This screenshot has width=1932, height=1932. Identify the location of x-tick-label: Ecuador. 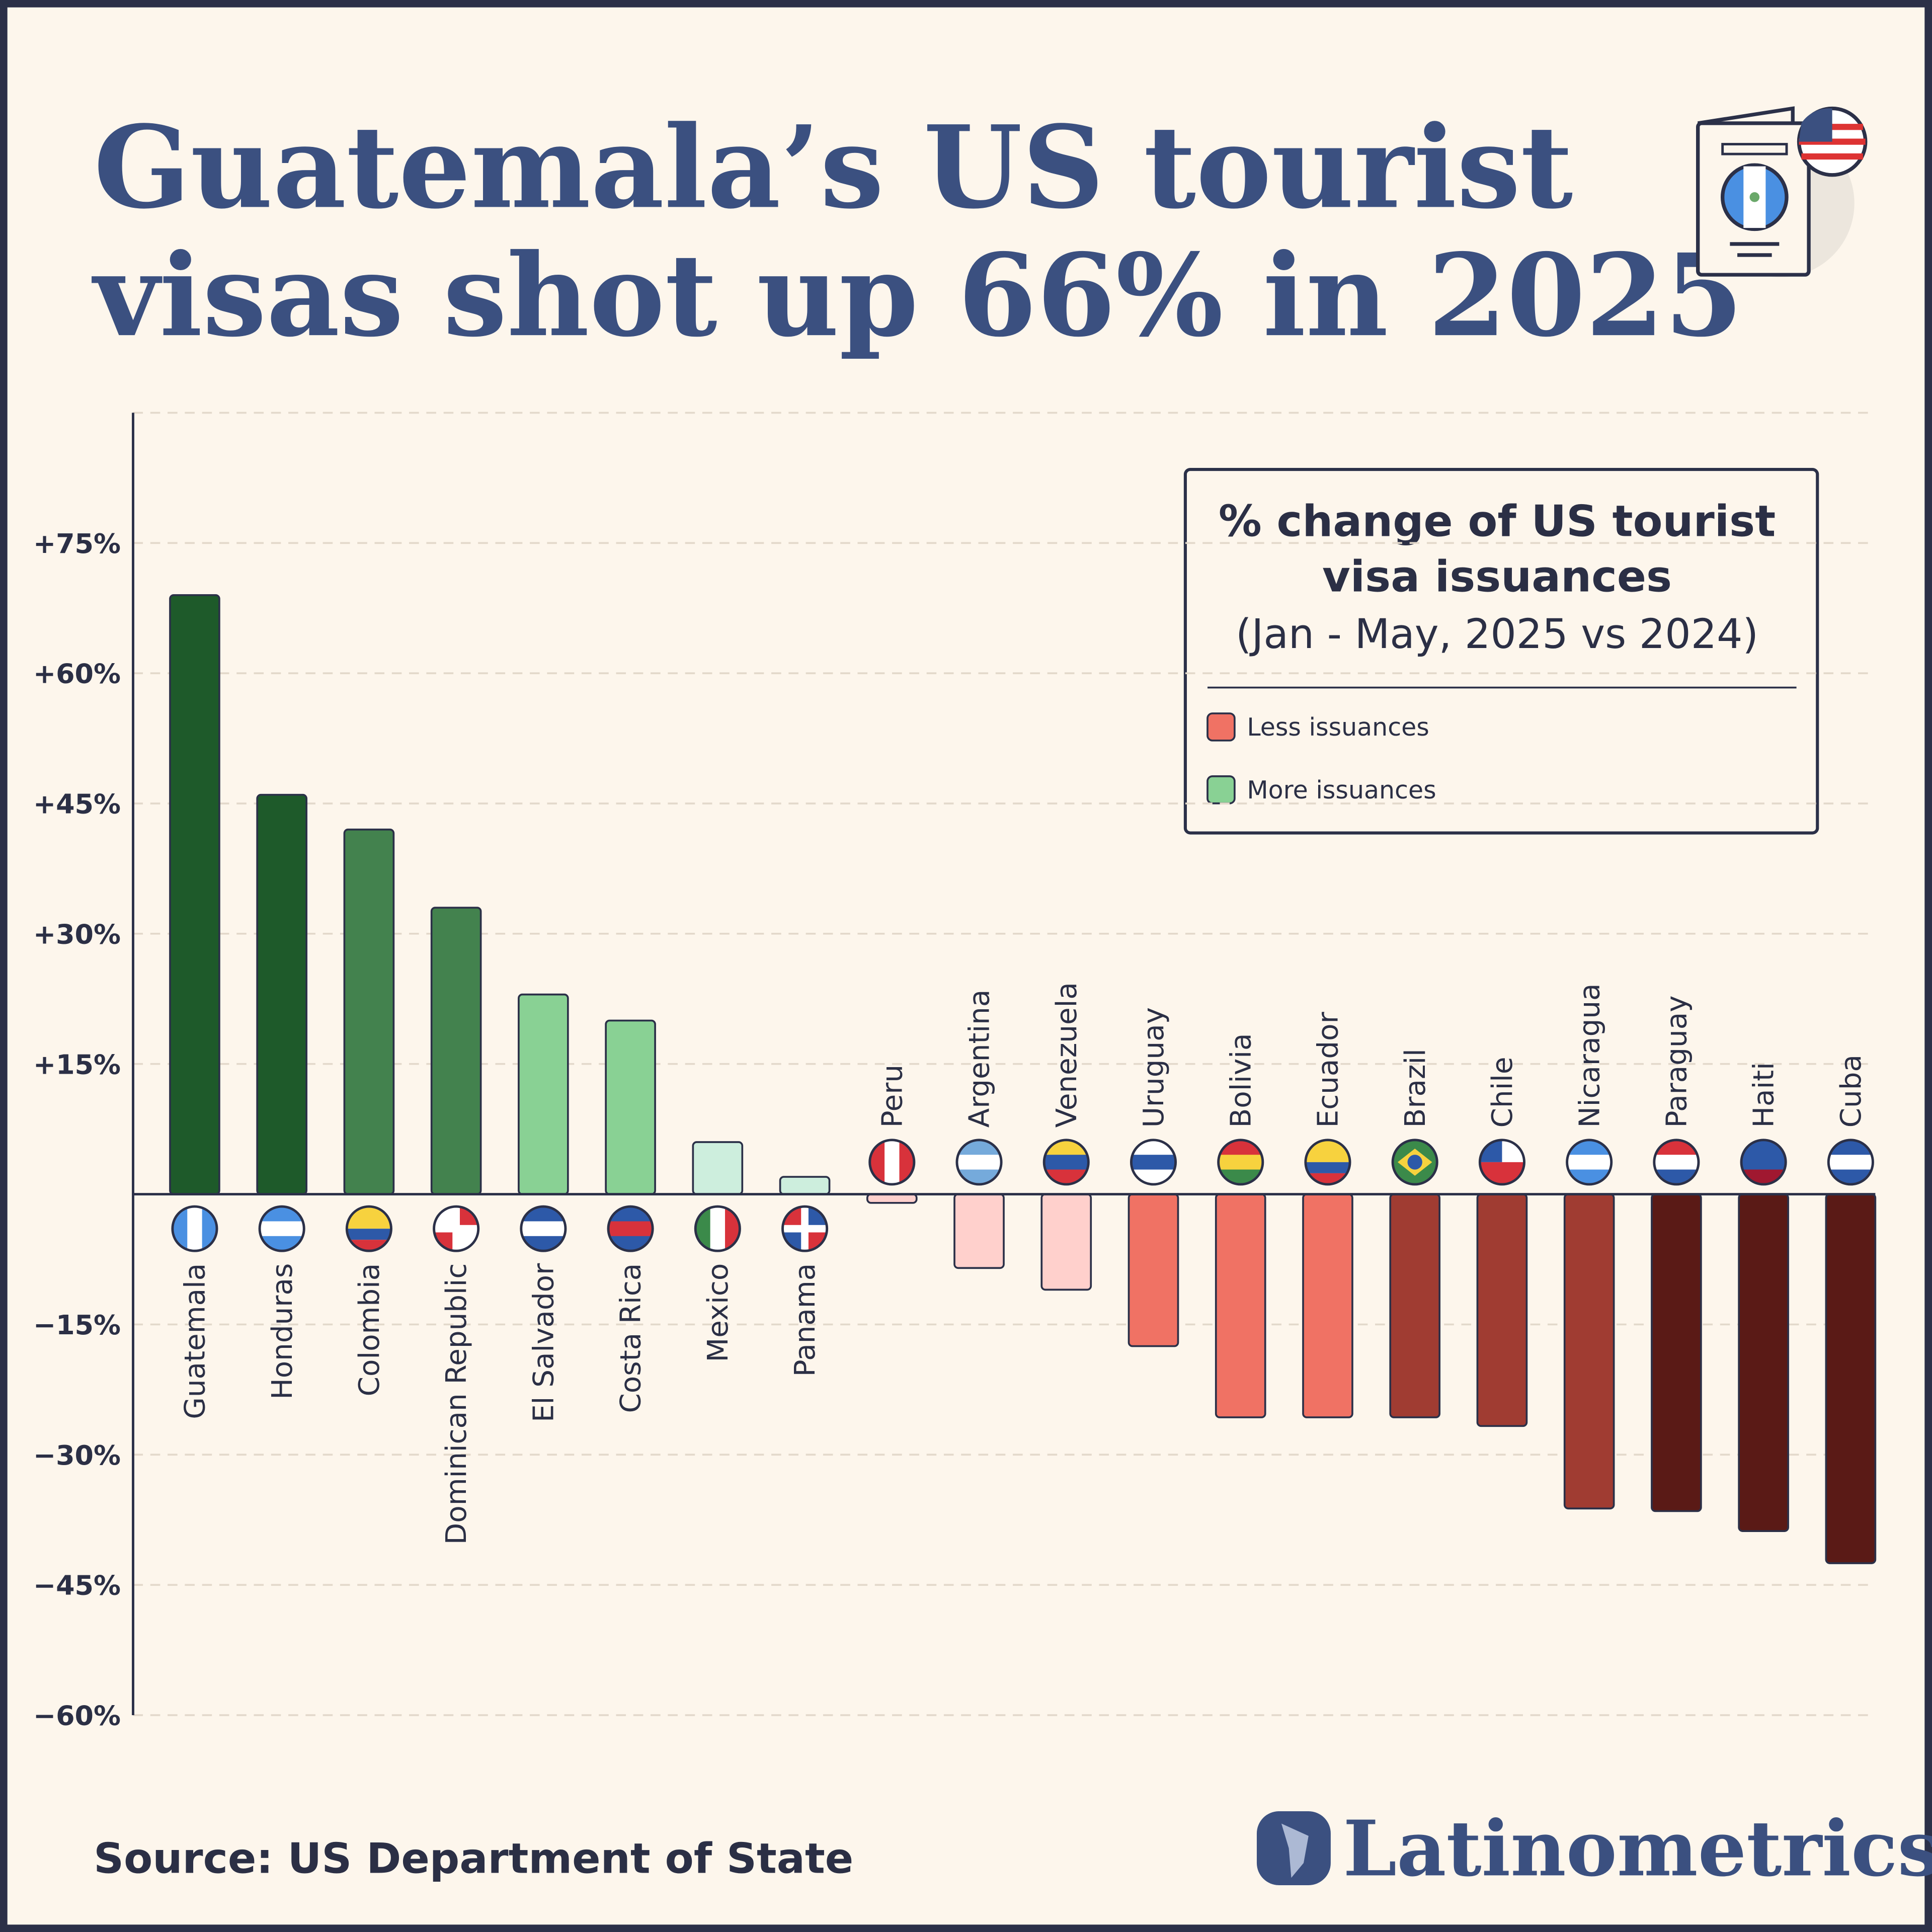
(1328, 1070).